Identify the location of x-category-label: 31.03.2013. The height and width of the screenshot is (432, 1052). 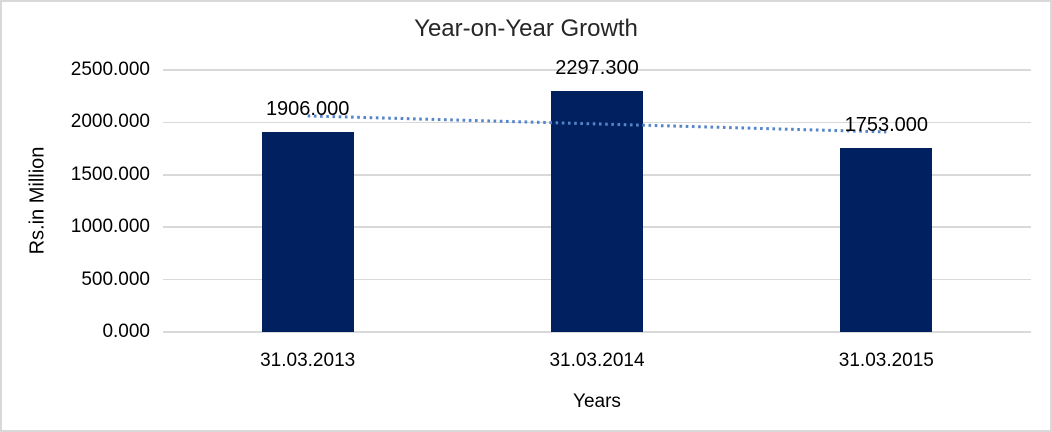
(308, 360).